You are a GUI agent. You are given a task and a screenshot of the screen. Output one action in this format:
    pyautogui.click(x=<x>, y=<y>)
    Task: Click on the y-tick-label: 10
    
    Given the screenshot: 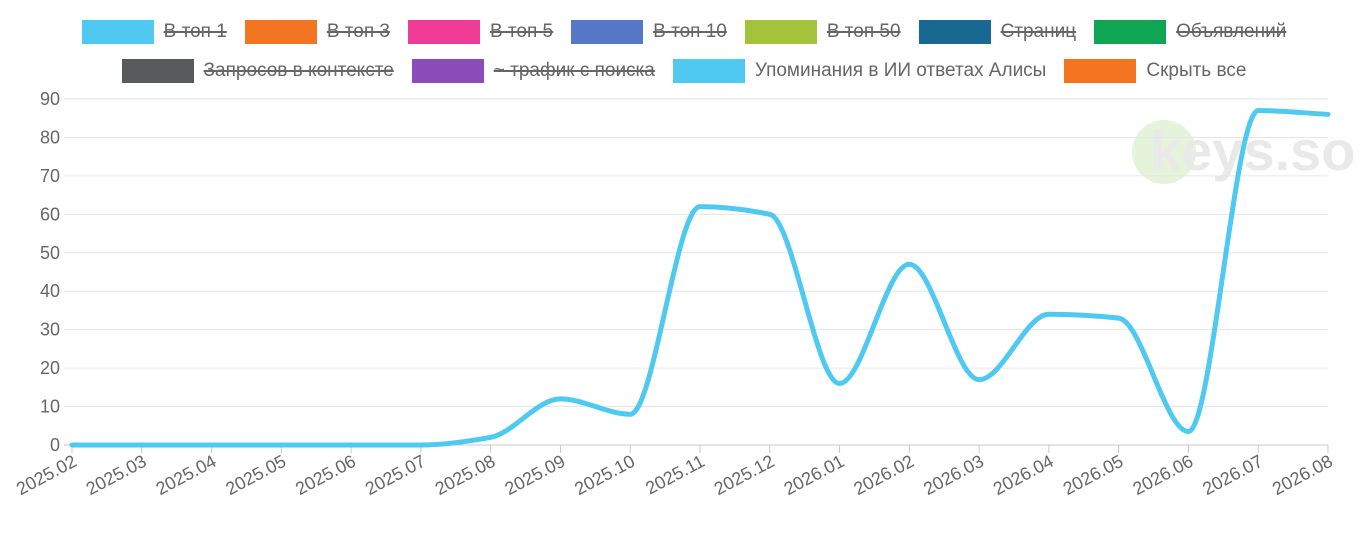 What is the action you would take?
    pyautogui.click(x=50, y=407)
    